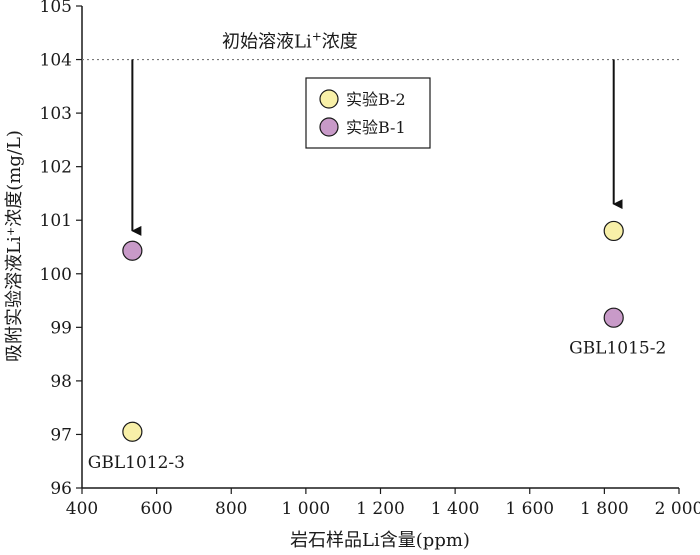 The height and width of the screenshot is (555, 700). I want to click on x-tick-label: 400, so click(82, 509).